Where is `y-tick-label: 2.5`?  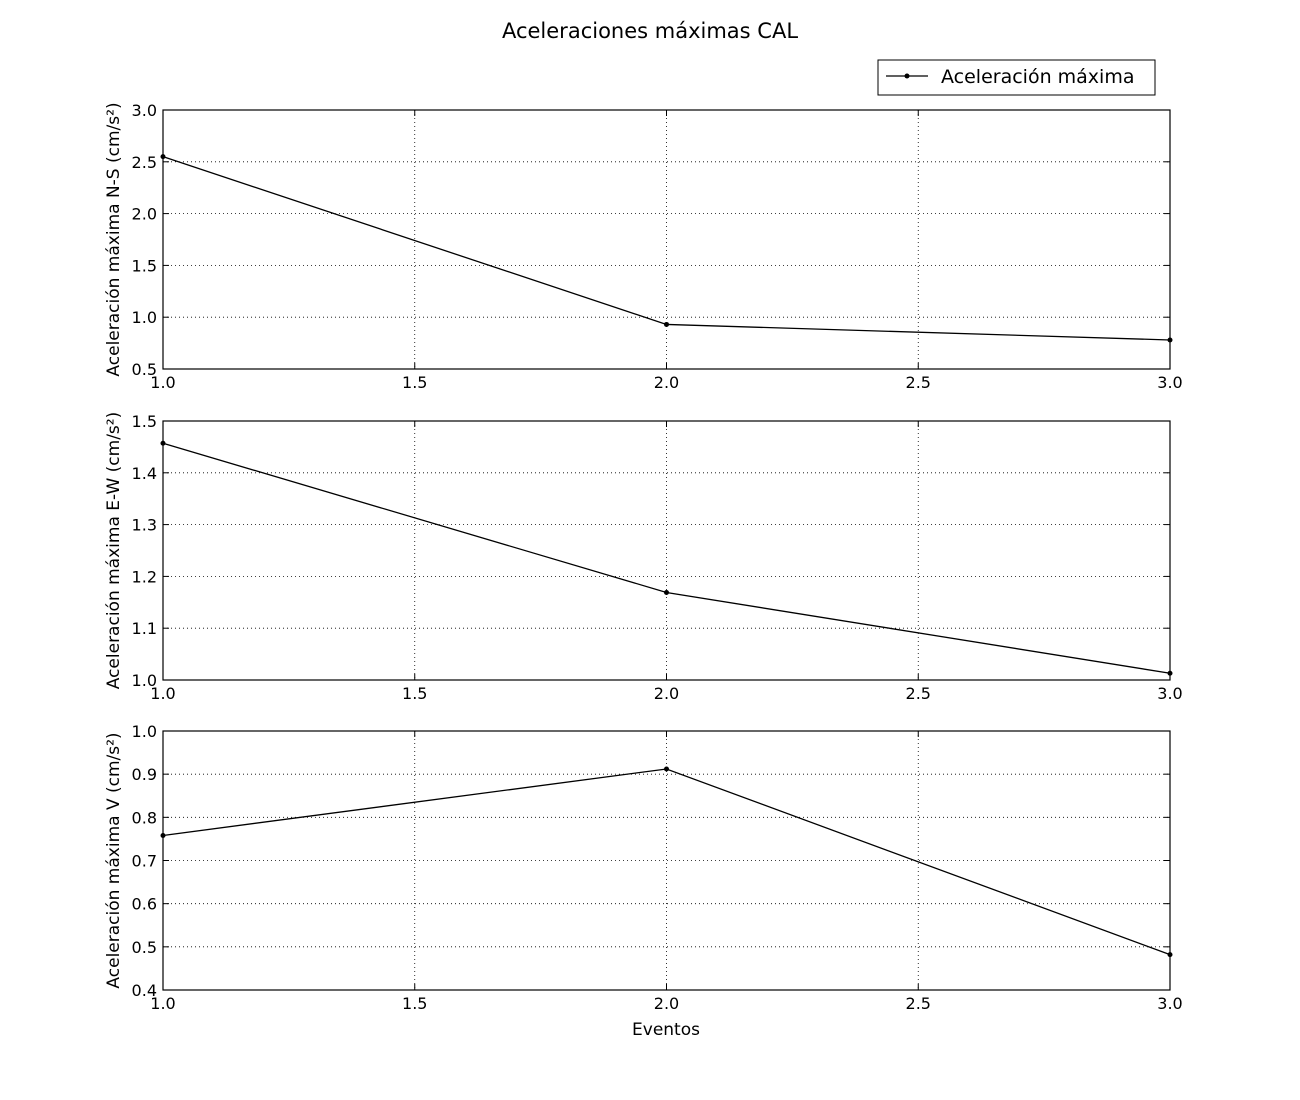
y-tick-label: 2.5 is located at coordinates (144, 162).